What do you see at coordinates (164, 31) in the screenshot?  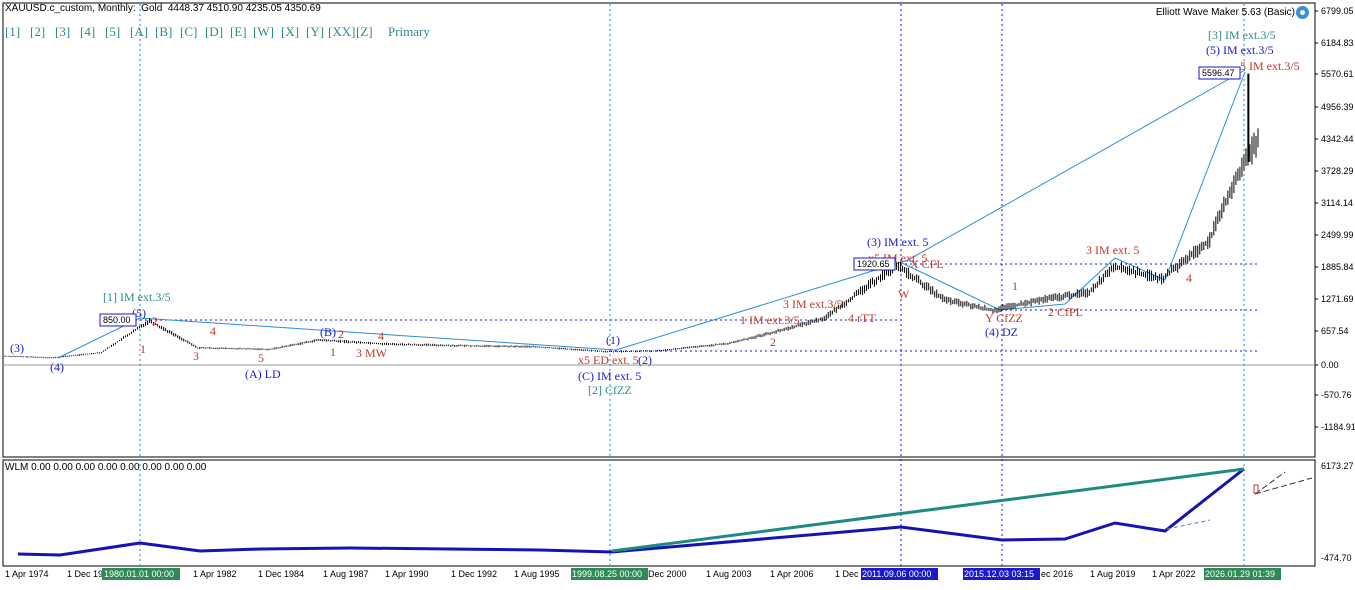 I see `toolbar-button-b: [B]` at bounding box center [164, 31].